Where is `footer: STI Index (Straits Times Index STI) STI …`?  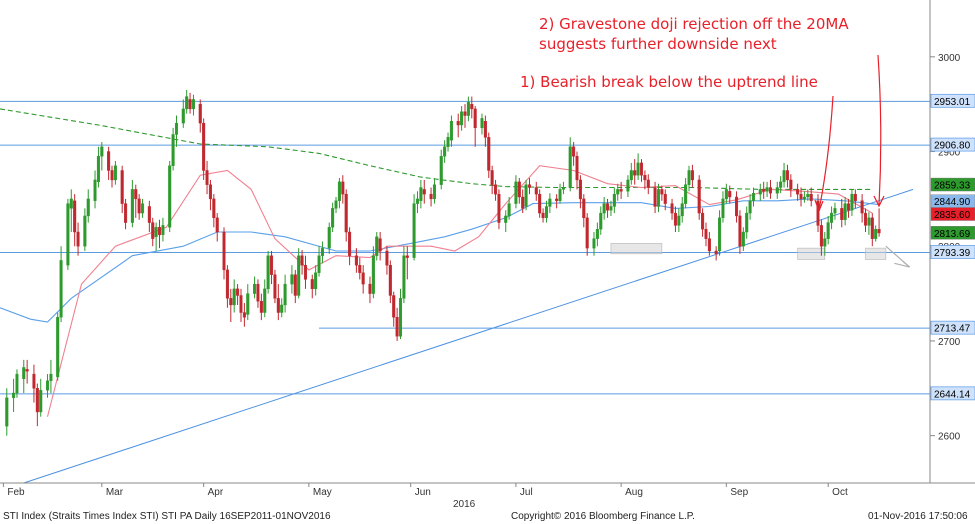
footer: STI Index (Straits Times Index STI) STI … is located at coordinates (485, 516).